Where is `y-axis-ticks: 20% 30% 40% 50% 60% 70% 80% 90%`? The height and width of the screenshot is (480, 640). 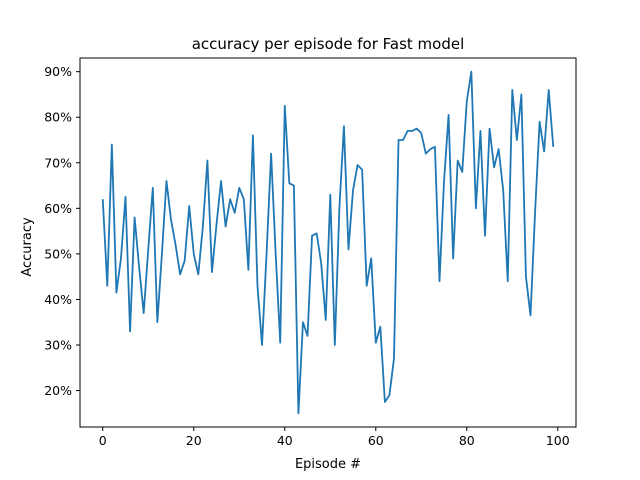 y-axis-ticks: 20% 30% 40% 50% 60% 70% 80% 90% is located at coordinates (62, 231).